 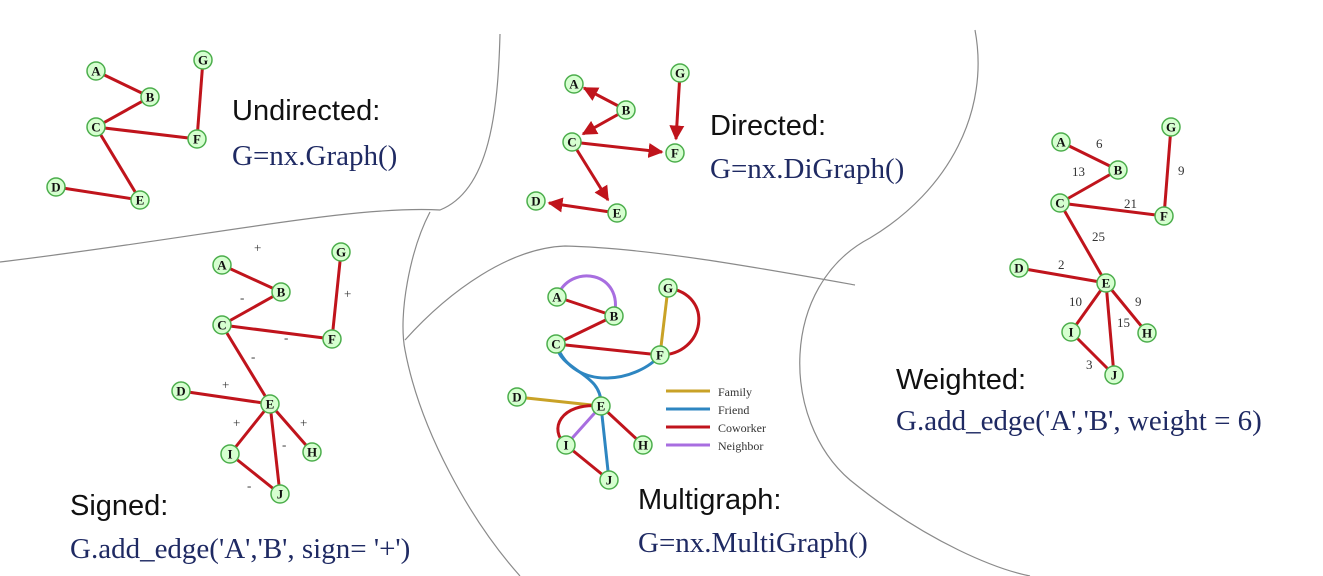 I want to click on edge-e-h, so click(x=1126, y=308).